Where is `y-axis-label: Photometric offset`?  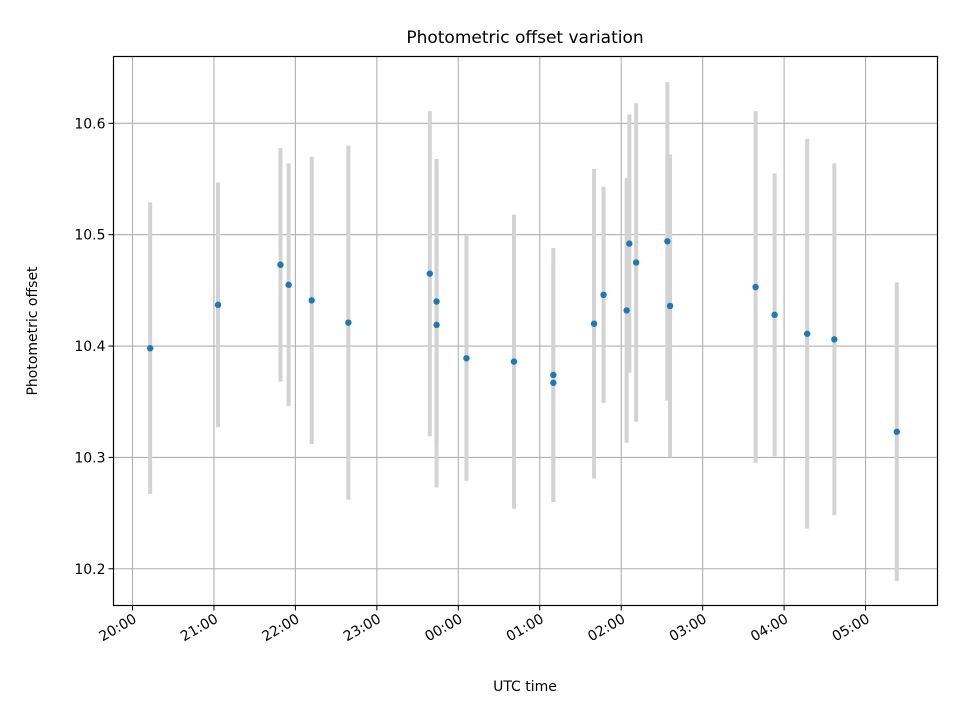 y-axis-label: Photometric offset is located at coordinates (33, 331).